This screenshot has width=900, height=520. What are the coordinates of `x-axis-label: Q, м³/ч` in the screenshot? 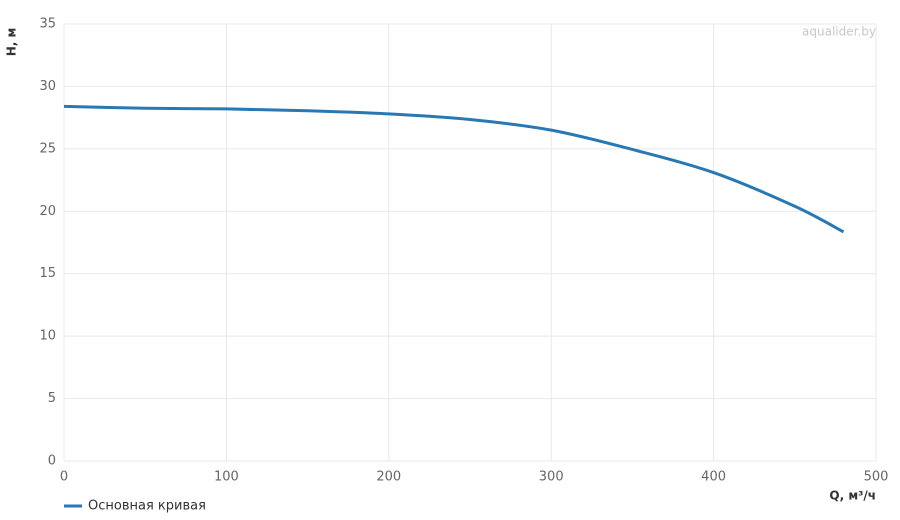 It's located at (852, 496).